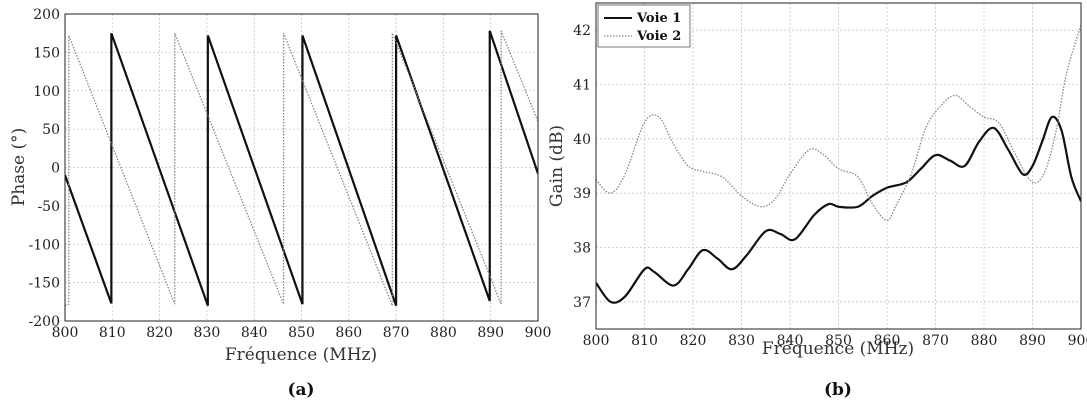 This screenshot has width=1087, height=405. Describe the element at coordinates (112, 333) in the screenshot. I see `phase-xtick-label: 810` at that location.